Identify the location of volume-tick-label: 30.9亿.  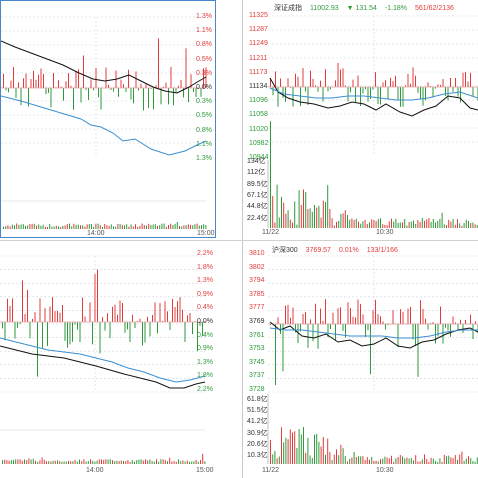
(257, 433).